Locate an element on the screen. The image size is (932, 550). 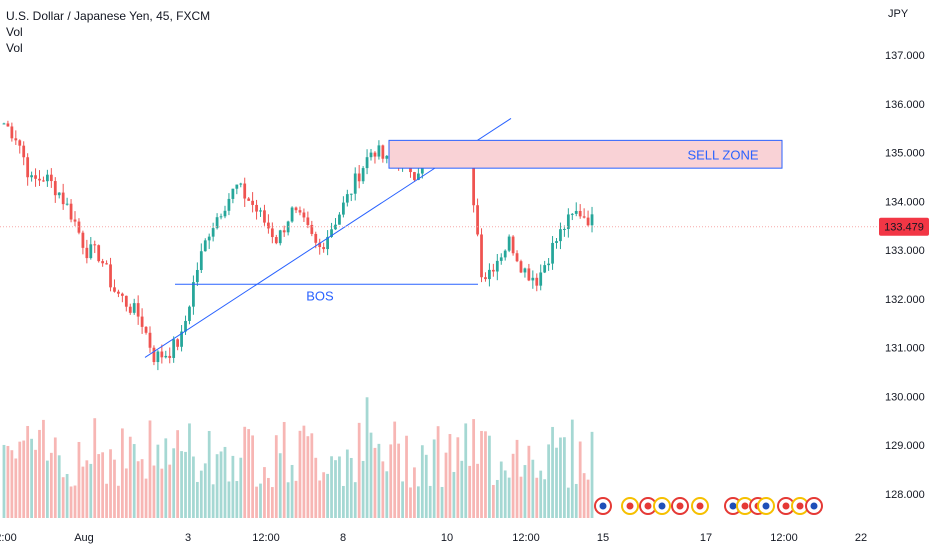
time-tick-label: 2:00 is located at coordinates (8, 538).